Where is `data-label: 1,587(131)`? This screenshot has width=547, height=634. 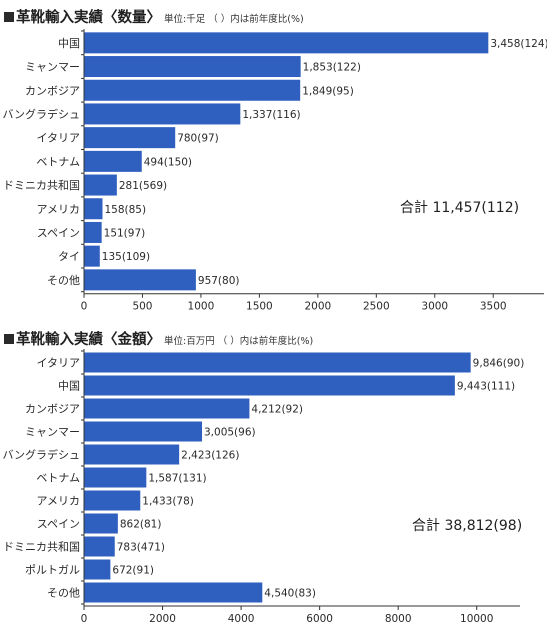
data-label: 1,587(131) is located at coordinates (177, 479).